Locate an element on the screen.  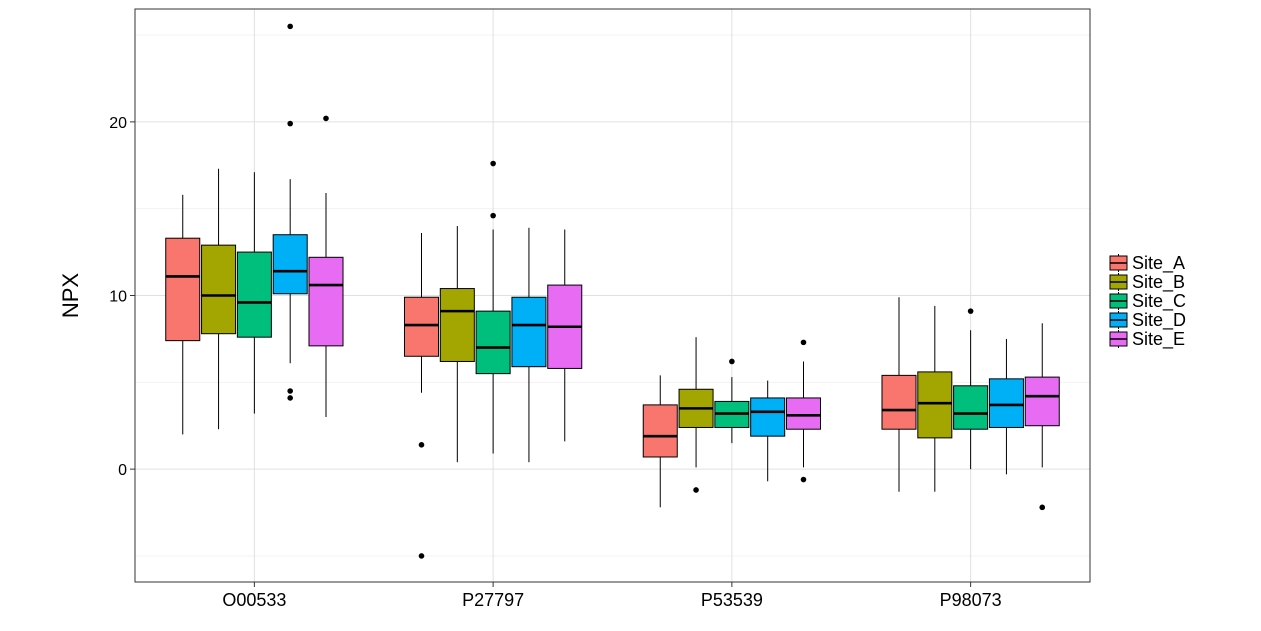
box-Site_B-P27797 is located at coordinates (457, 344).